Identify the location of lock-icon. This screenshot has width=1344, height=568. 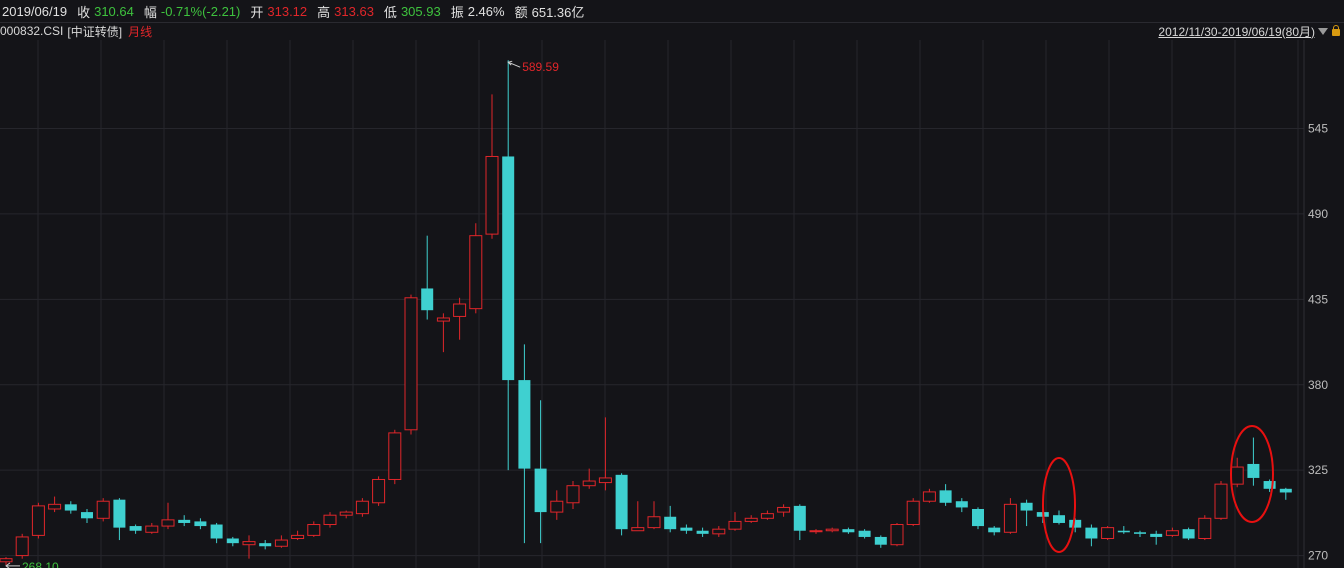
(1336, 30).